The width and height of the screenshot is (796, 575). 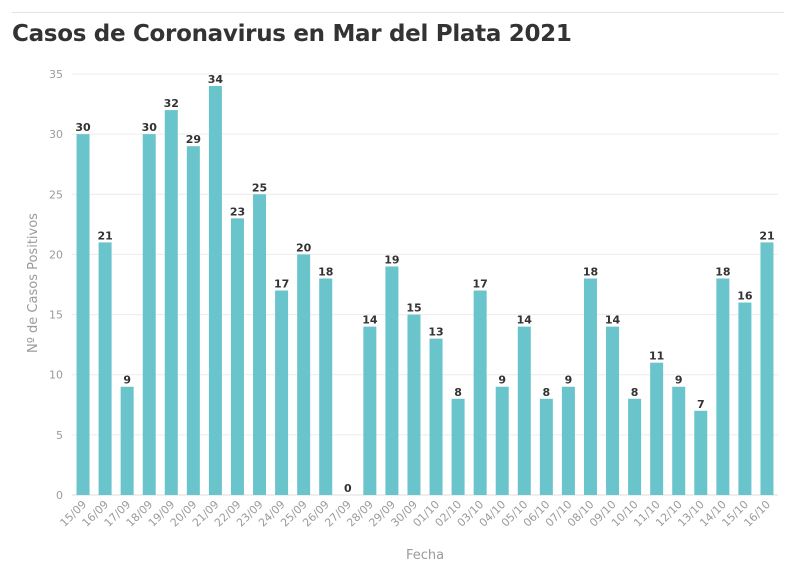 What do you see at coordinates (59, 495) in the screenshot?
I see `y-tick-label: 0` at bounding box center [59, 495].